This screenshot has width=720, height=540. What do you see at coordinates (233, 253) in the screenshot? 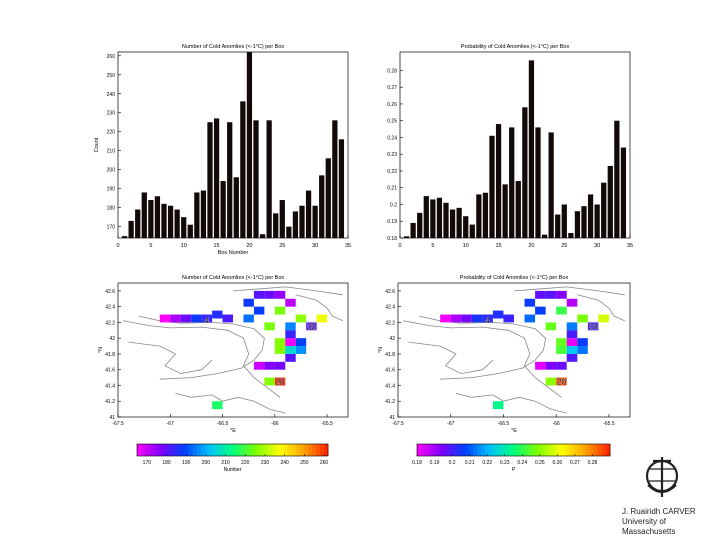
I see `x-axis-label: Box Number` at bounding box center [233, 253].